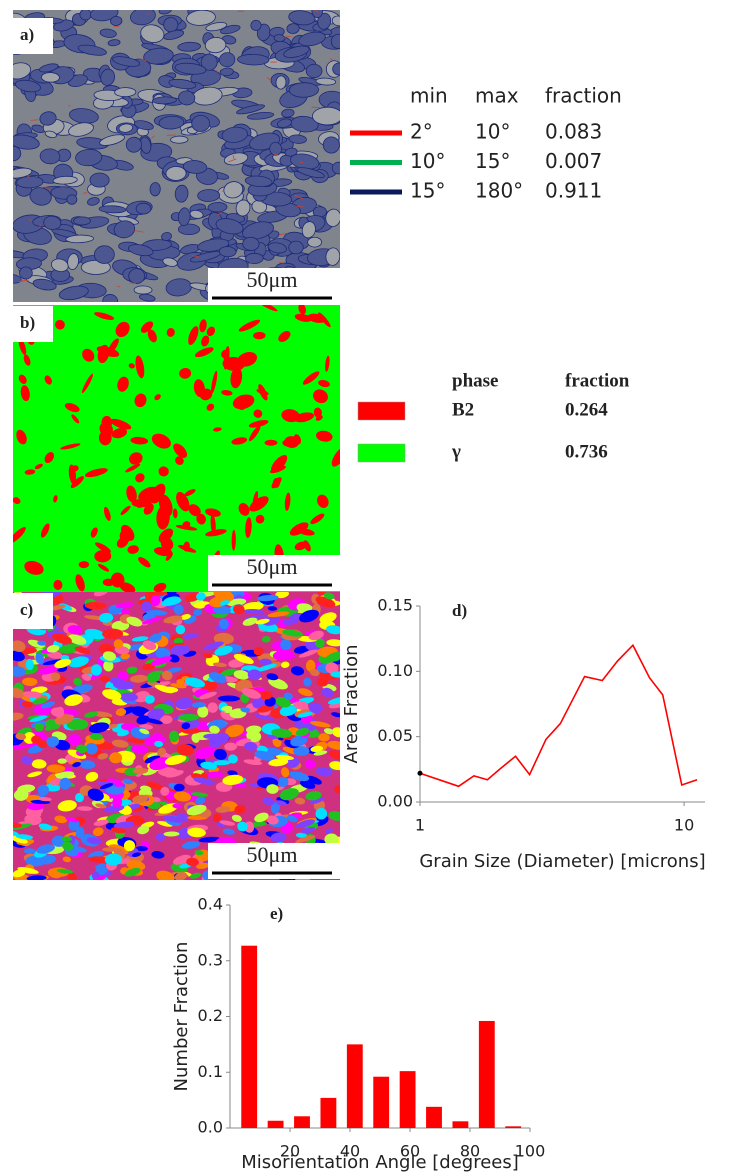 This screenshot has height=1176, width=739. I want to click on y-tick-label: 0.0, so click(210, 1127).